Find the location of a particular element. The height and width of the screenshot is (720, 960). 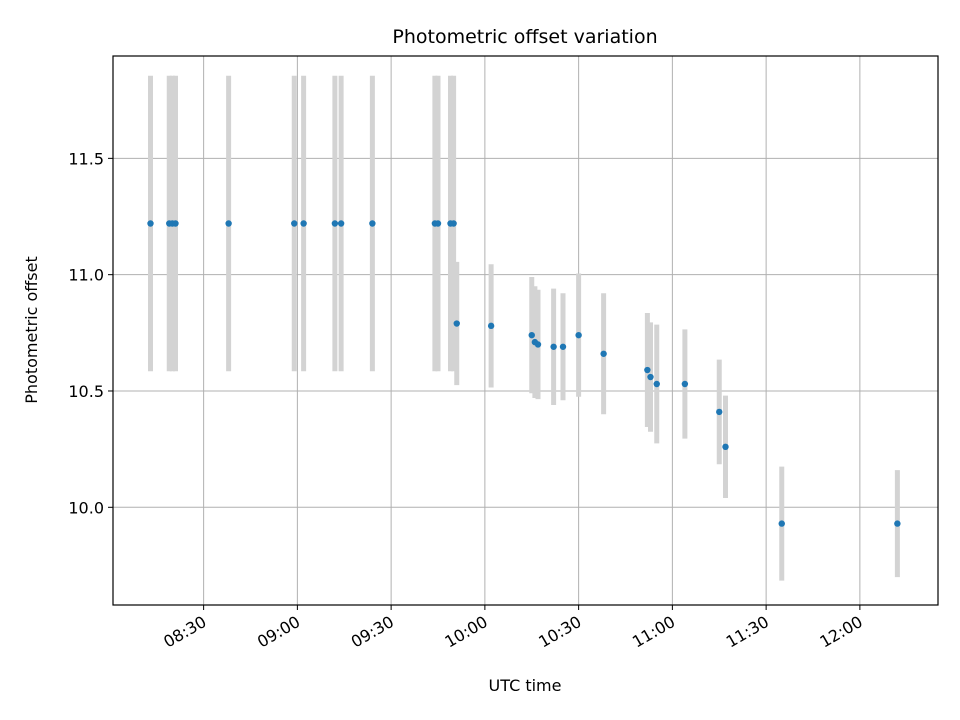

y-axis-label: Photometric offset is located at coordinates (31, 330).